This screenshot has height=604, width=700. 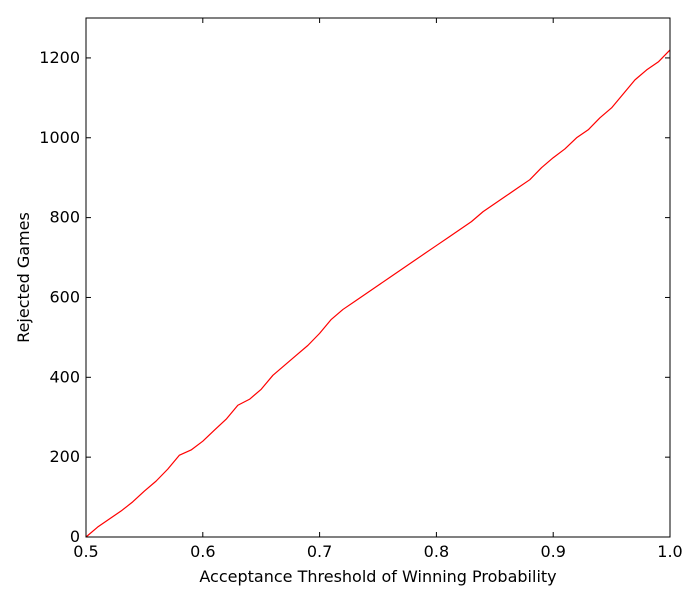 What do you see at coordinates (319, 551) in the screenshot?
I see `x-tick-label: 0.7` at bounding box center [319, 551].